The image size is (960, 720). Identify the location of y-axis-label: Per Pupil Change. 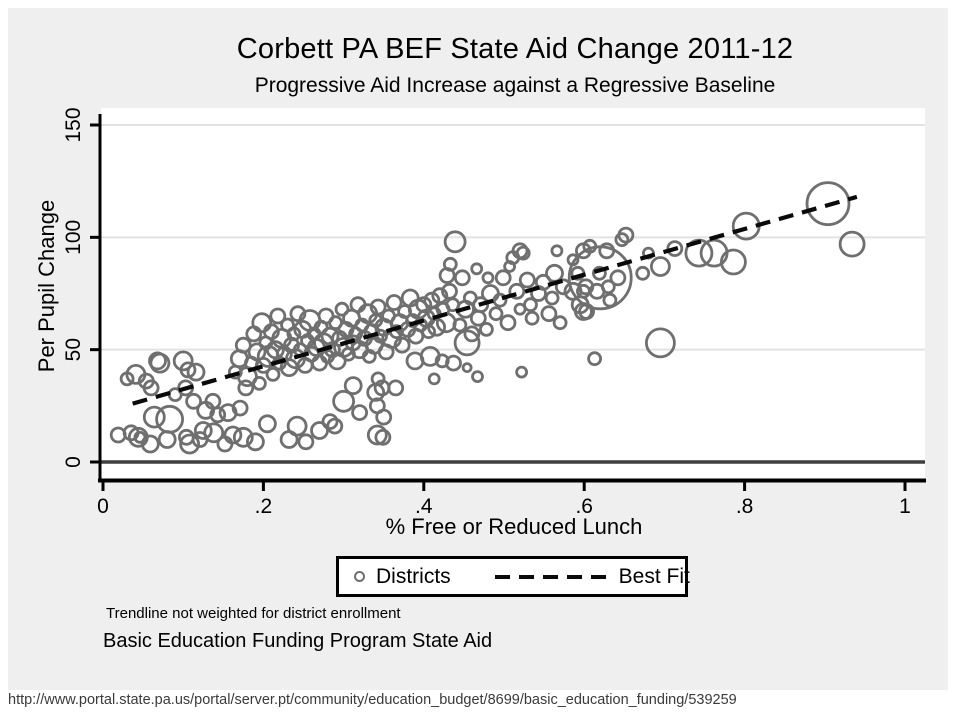
(46, 286).